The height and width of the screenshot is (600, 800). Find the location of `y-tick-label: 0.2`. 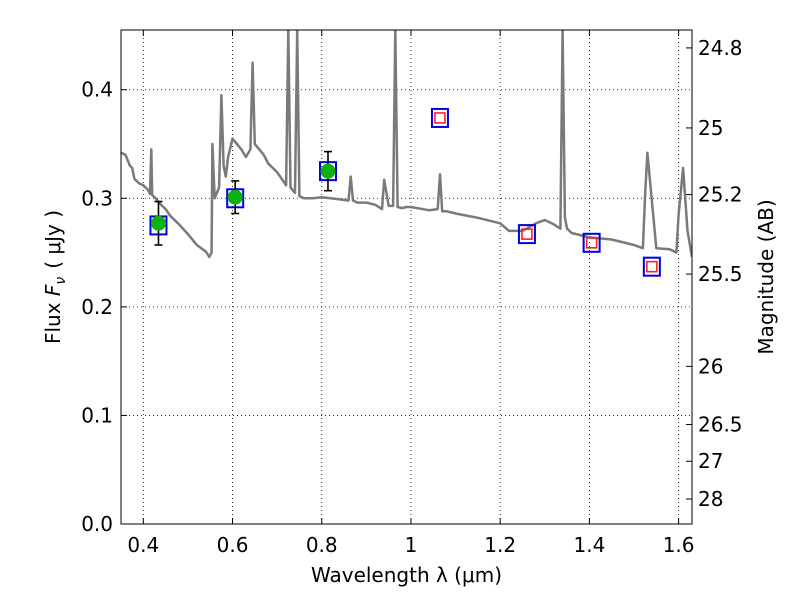

y-tick-label: 0.2 is located at coordinates (97, 307).